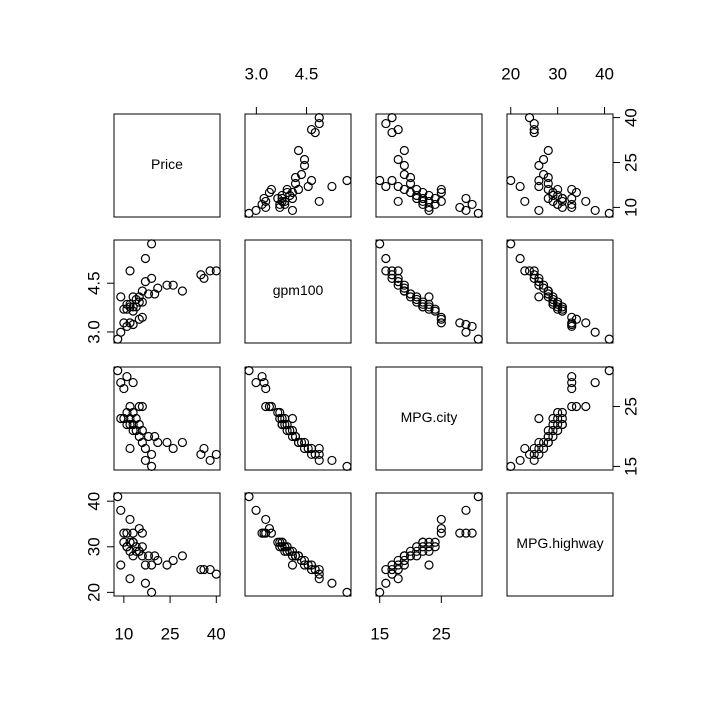 Image resolution: width=728 pixels, height=712 pixels. What do you see at coordinates (93, 592) in the screenshot?
I see `tick-label: 20` at bounding box center [93, 592].